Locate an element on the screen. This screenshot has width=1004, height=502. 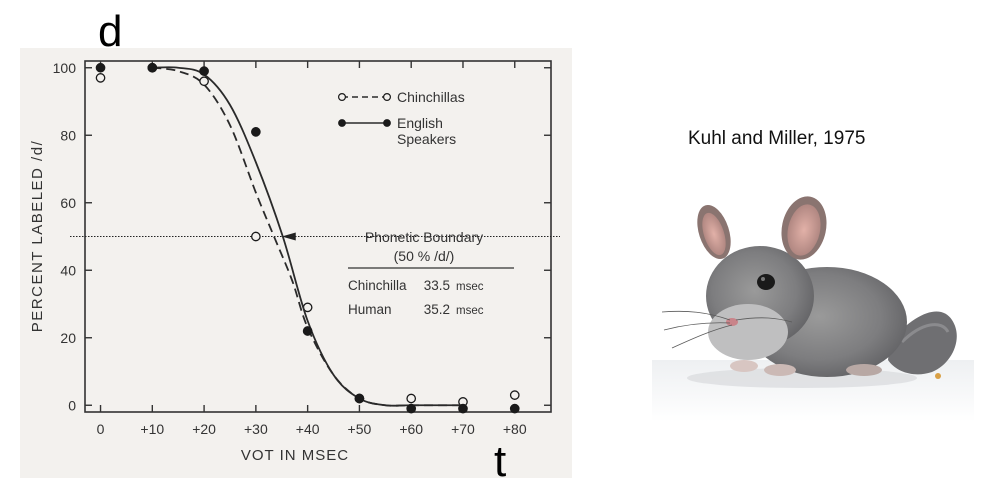
x-tick-label: +10 is located at coordinates (152, 429).